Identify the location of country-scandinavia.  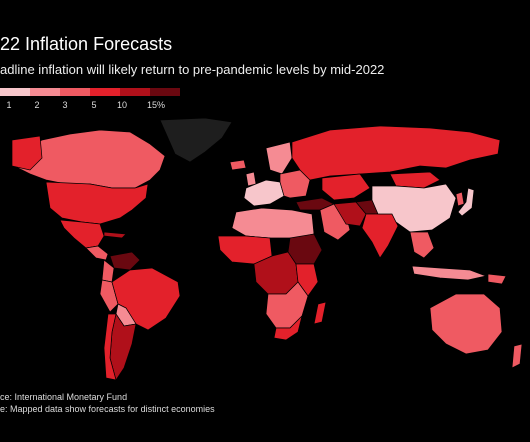
(279, 158).